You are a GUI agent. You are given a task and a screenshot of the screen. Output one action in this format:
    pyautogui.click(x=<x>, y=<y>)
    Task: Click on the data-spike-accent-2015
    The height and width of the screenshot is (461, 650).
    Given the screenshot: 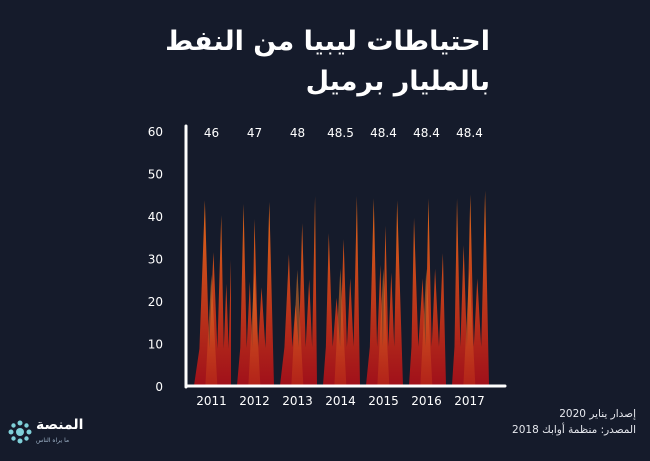 What is the action you would take?
    pyautogui.click(x=383, y=327)
    